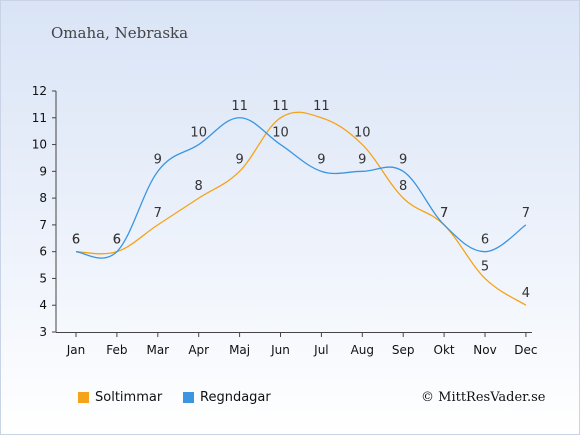 The height and width of the screenshot is (436, 580). I want to click on legend-item-regndagar: Regndagar, so click(227, 397).